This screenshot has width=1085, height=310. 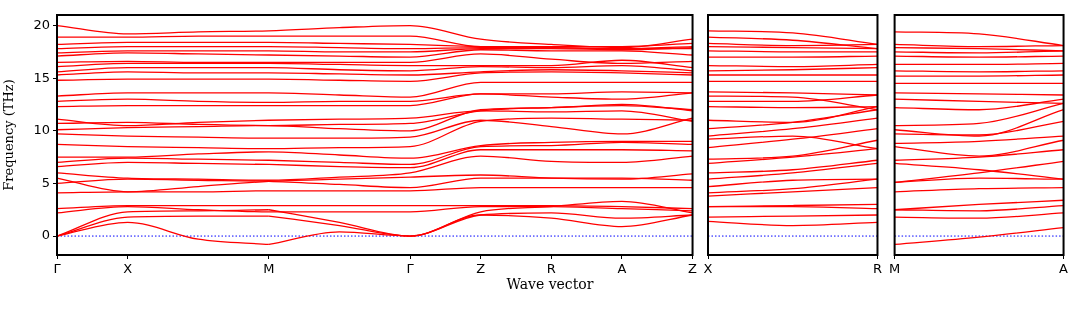 What do you see at coordinates (41, 77) in the screenshot?
I see `y-tick-label: 15` at bounding box center [41, 77].